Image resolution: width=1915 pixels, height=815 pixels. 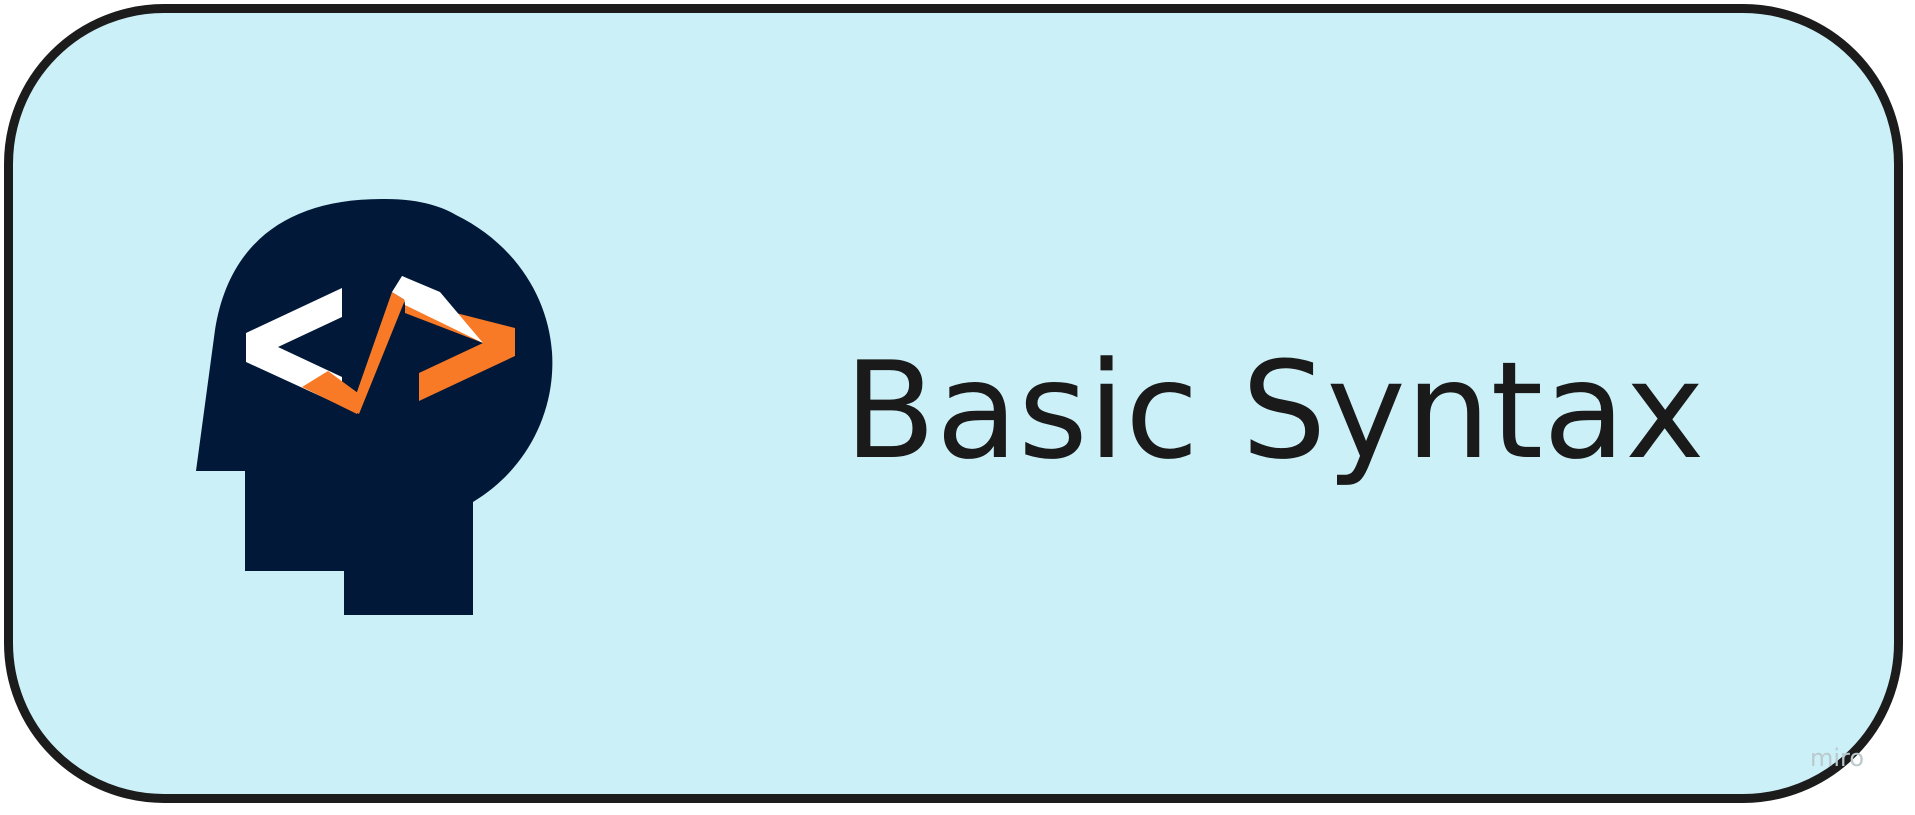 What do you see at coordinates (1837, 758) in the screenshot?
I see `miro-watermark: miro` at bounding box center [1837, 758].